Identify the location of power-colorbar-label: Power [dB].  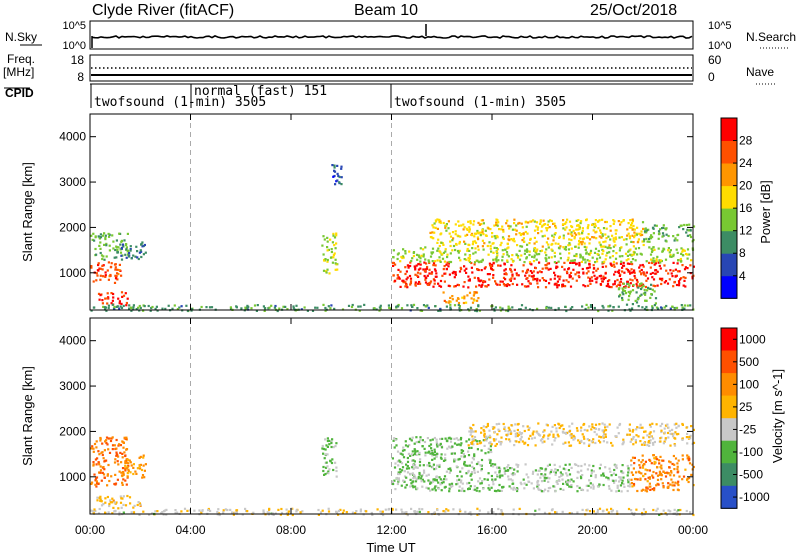
(765, 212).